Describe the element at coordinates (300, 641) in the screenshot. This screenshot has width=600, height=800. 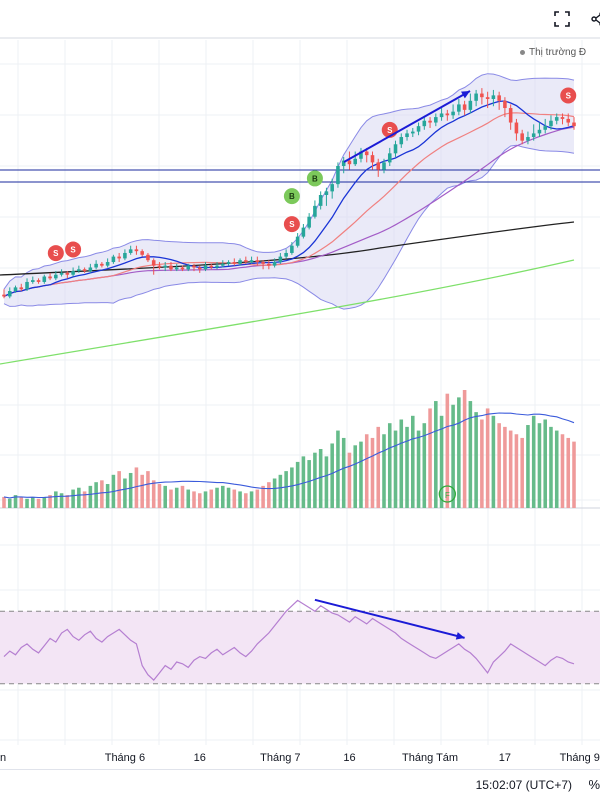
I see `rsi-pane` at that location.